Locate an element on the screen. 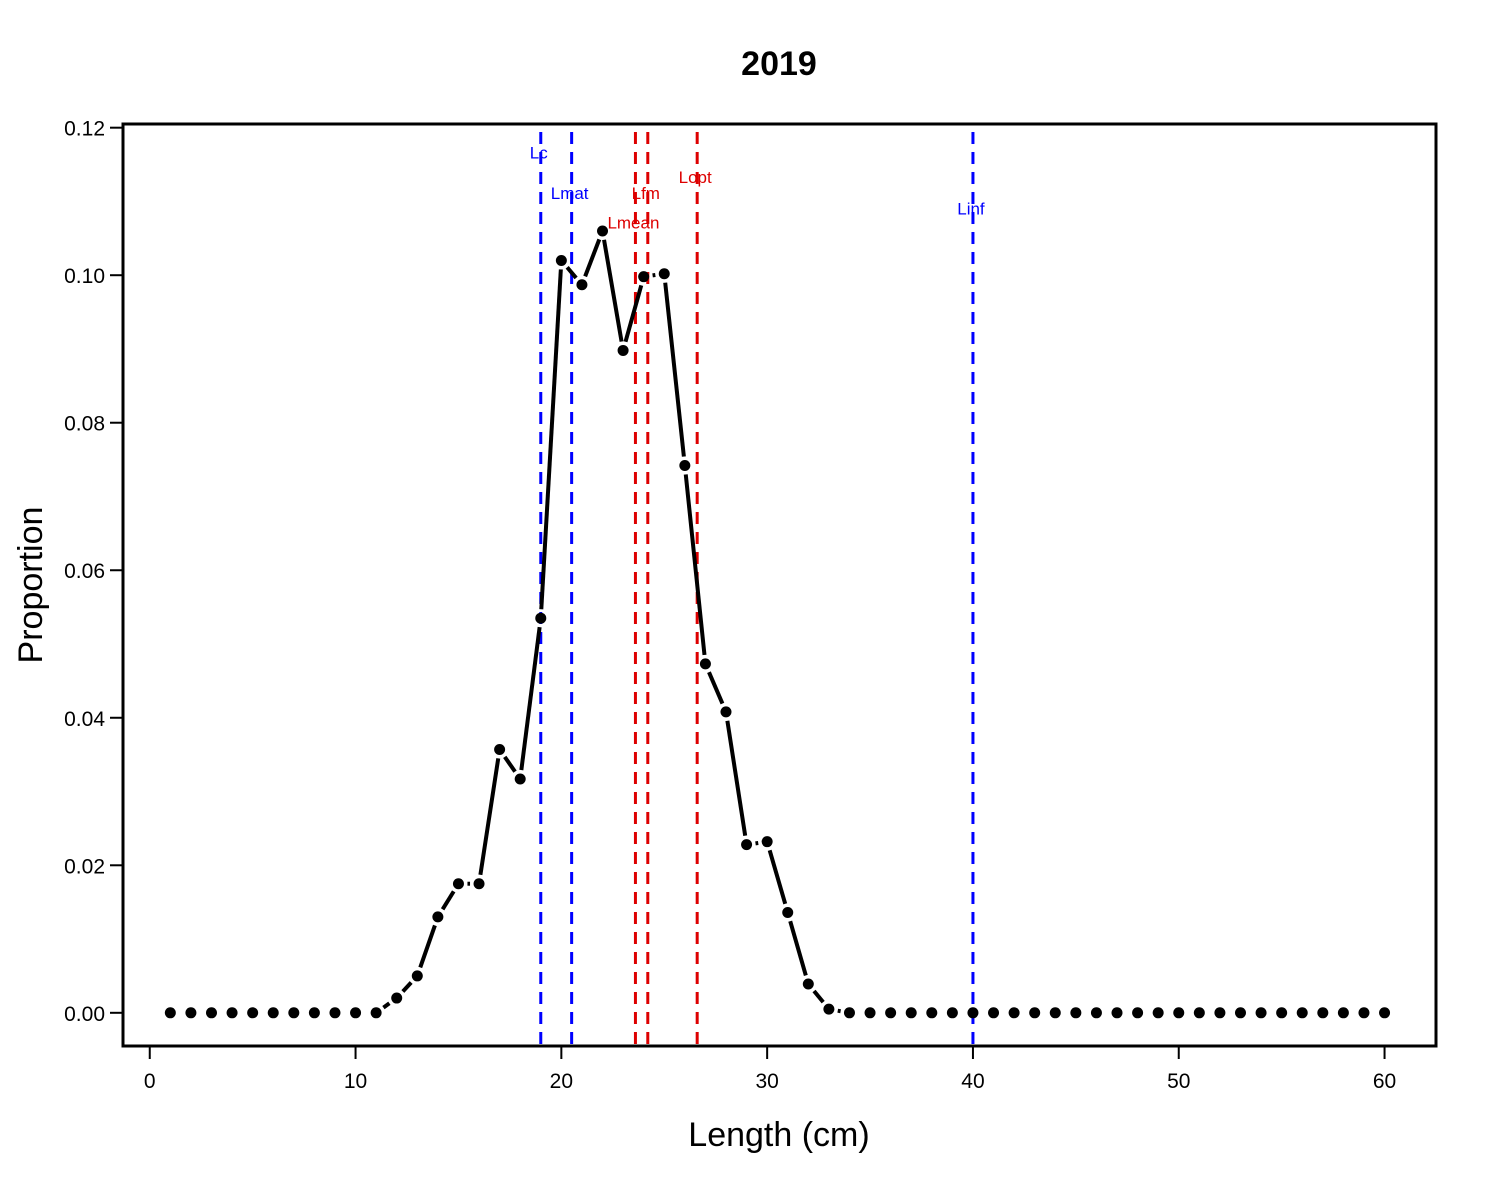 This screenshot has height=1200, width=1500. chart-title: 2019 is located at coordinates (779, 64).